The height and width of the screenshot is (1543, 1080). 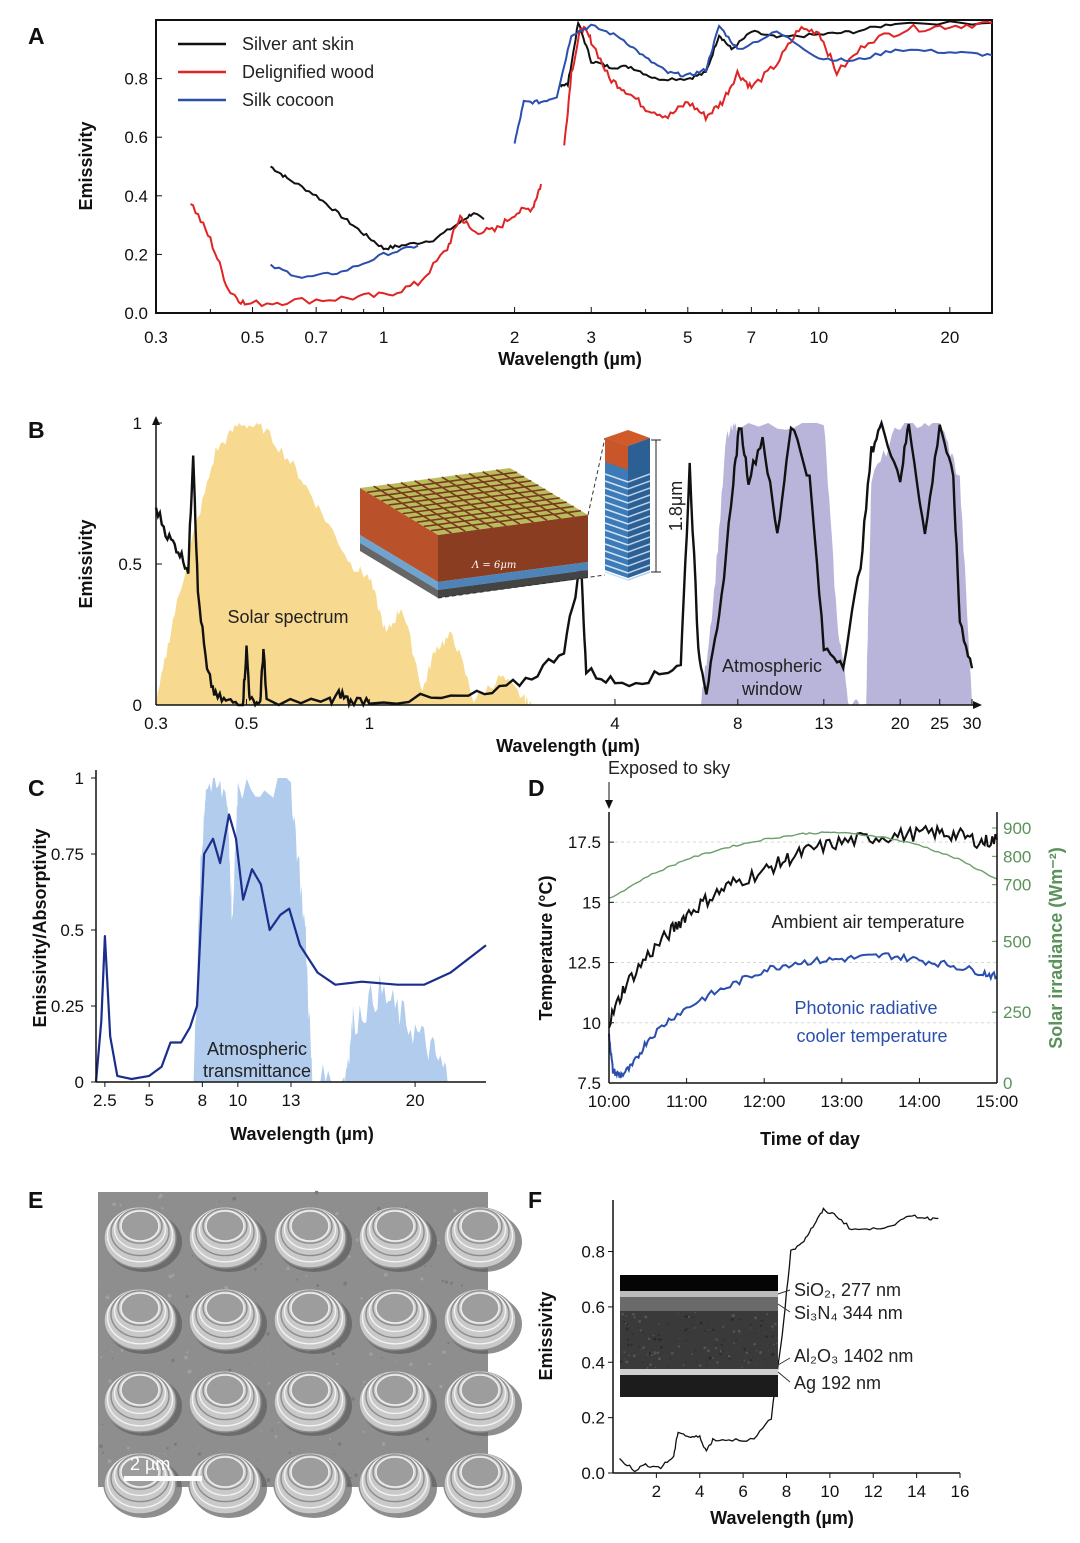 What do you see at coordinates (546, 948) in the screenshot?
I see `panel-d-ylabel: Temperature (°C)` at bounding box center [546, 948].